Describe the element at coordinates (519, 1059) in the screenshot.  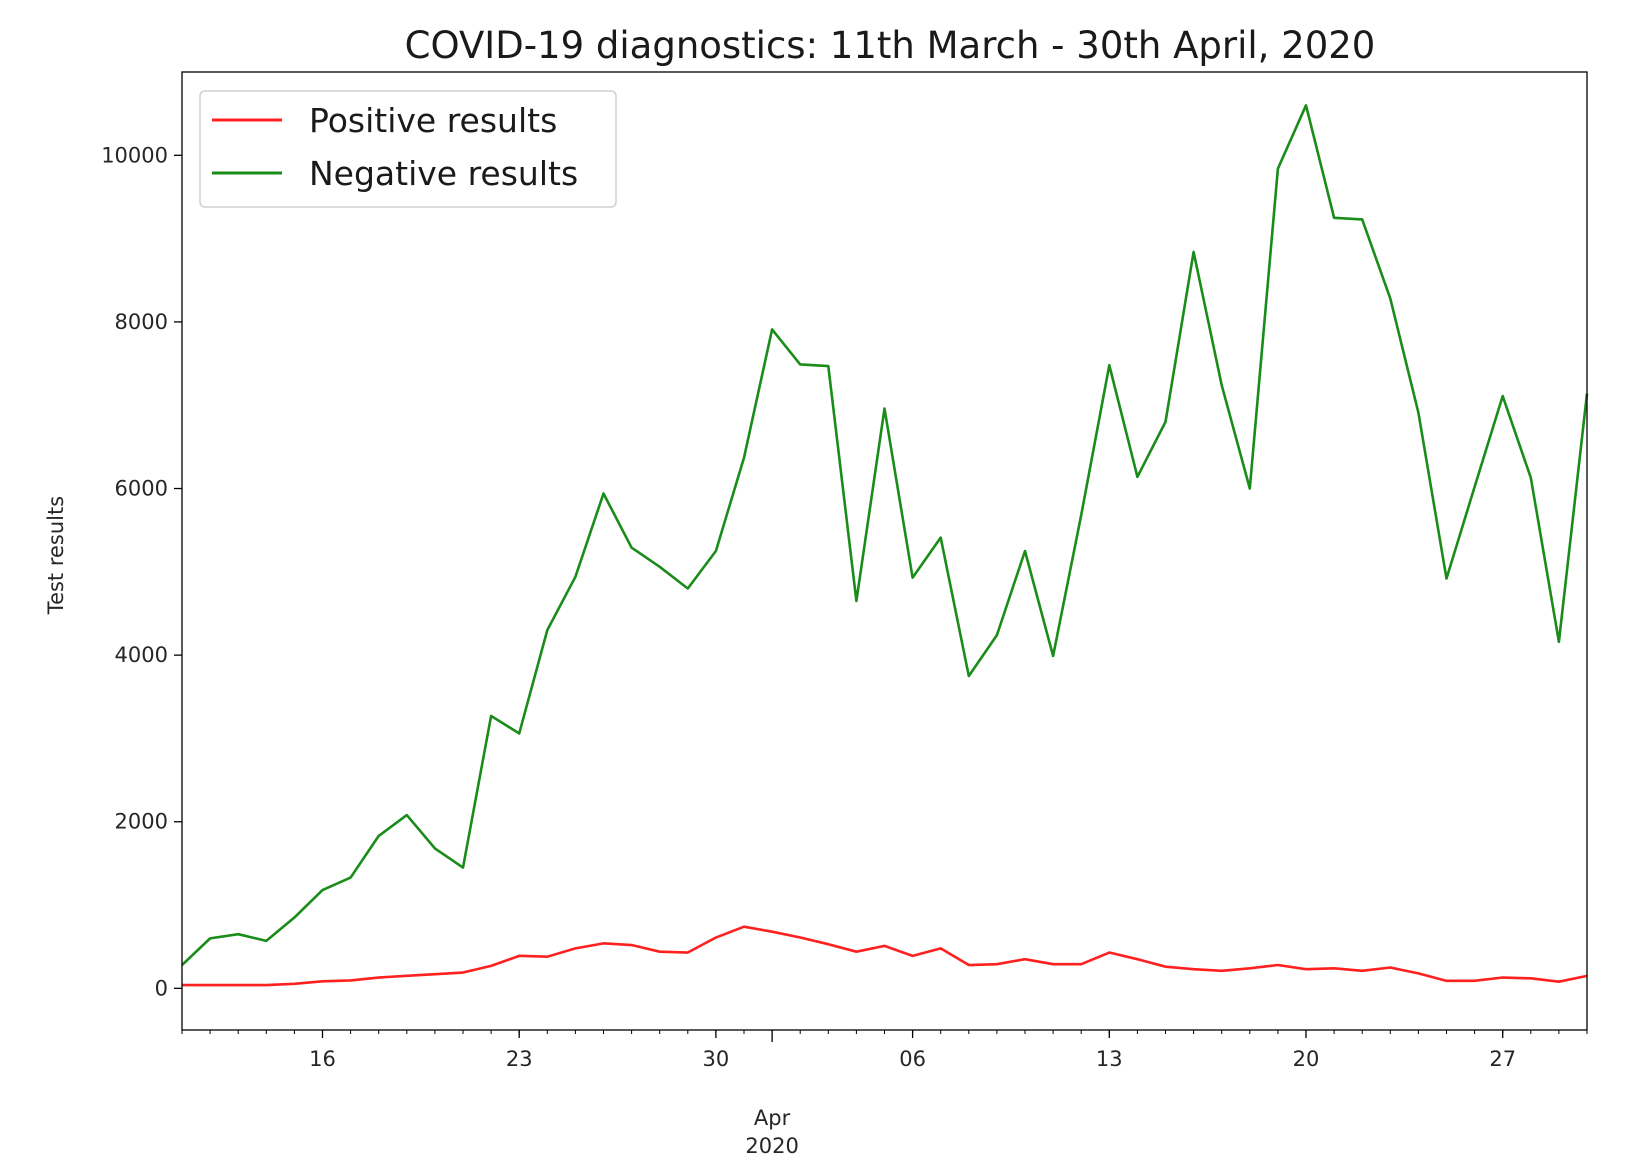
I see `x-tick-label: 23` at that location.